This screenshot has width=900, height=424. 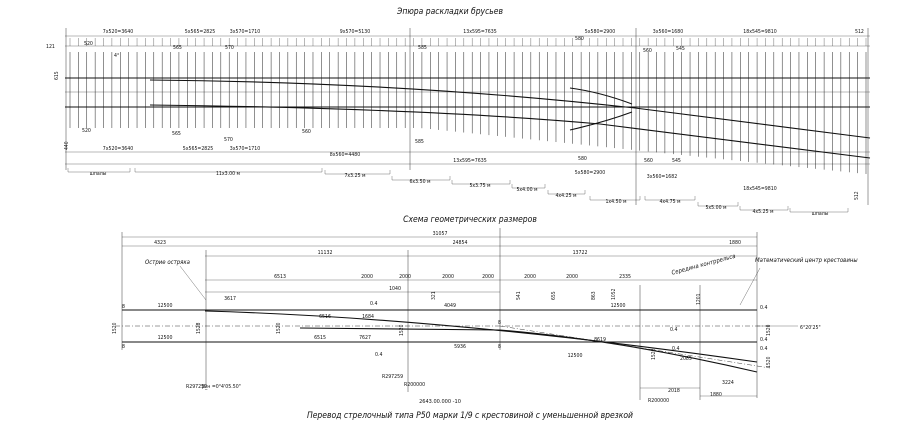 What do you see at coordinates (355, 176) in the screenshot?
I see `length-label: 7х3.25 м` at bounding box center [355, 176].